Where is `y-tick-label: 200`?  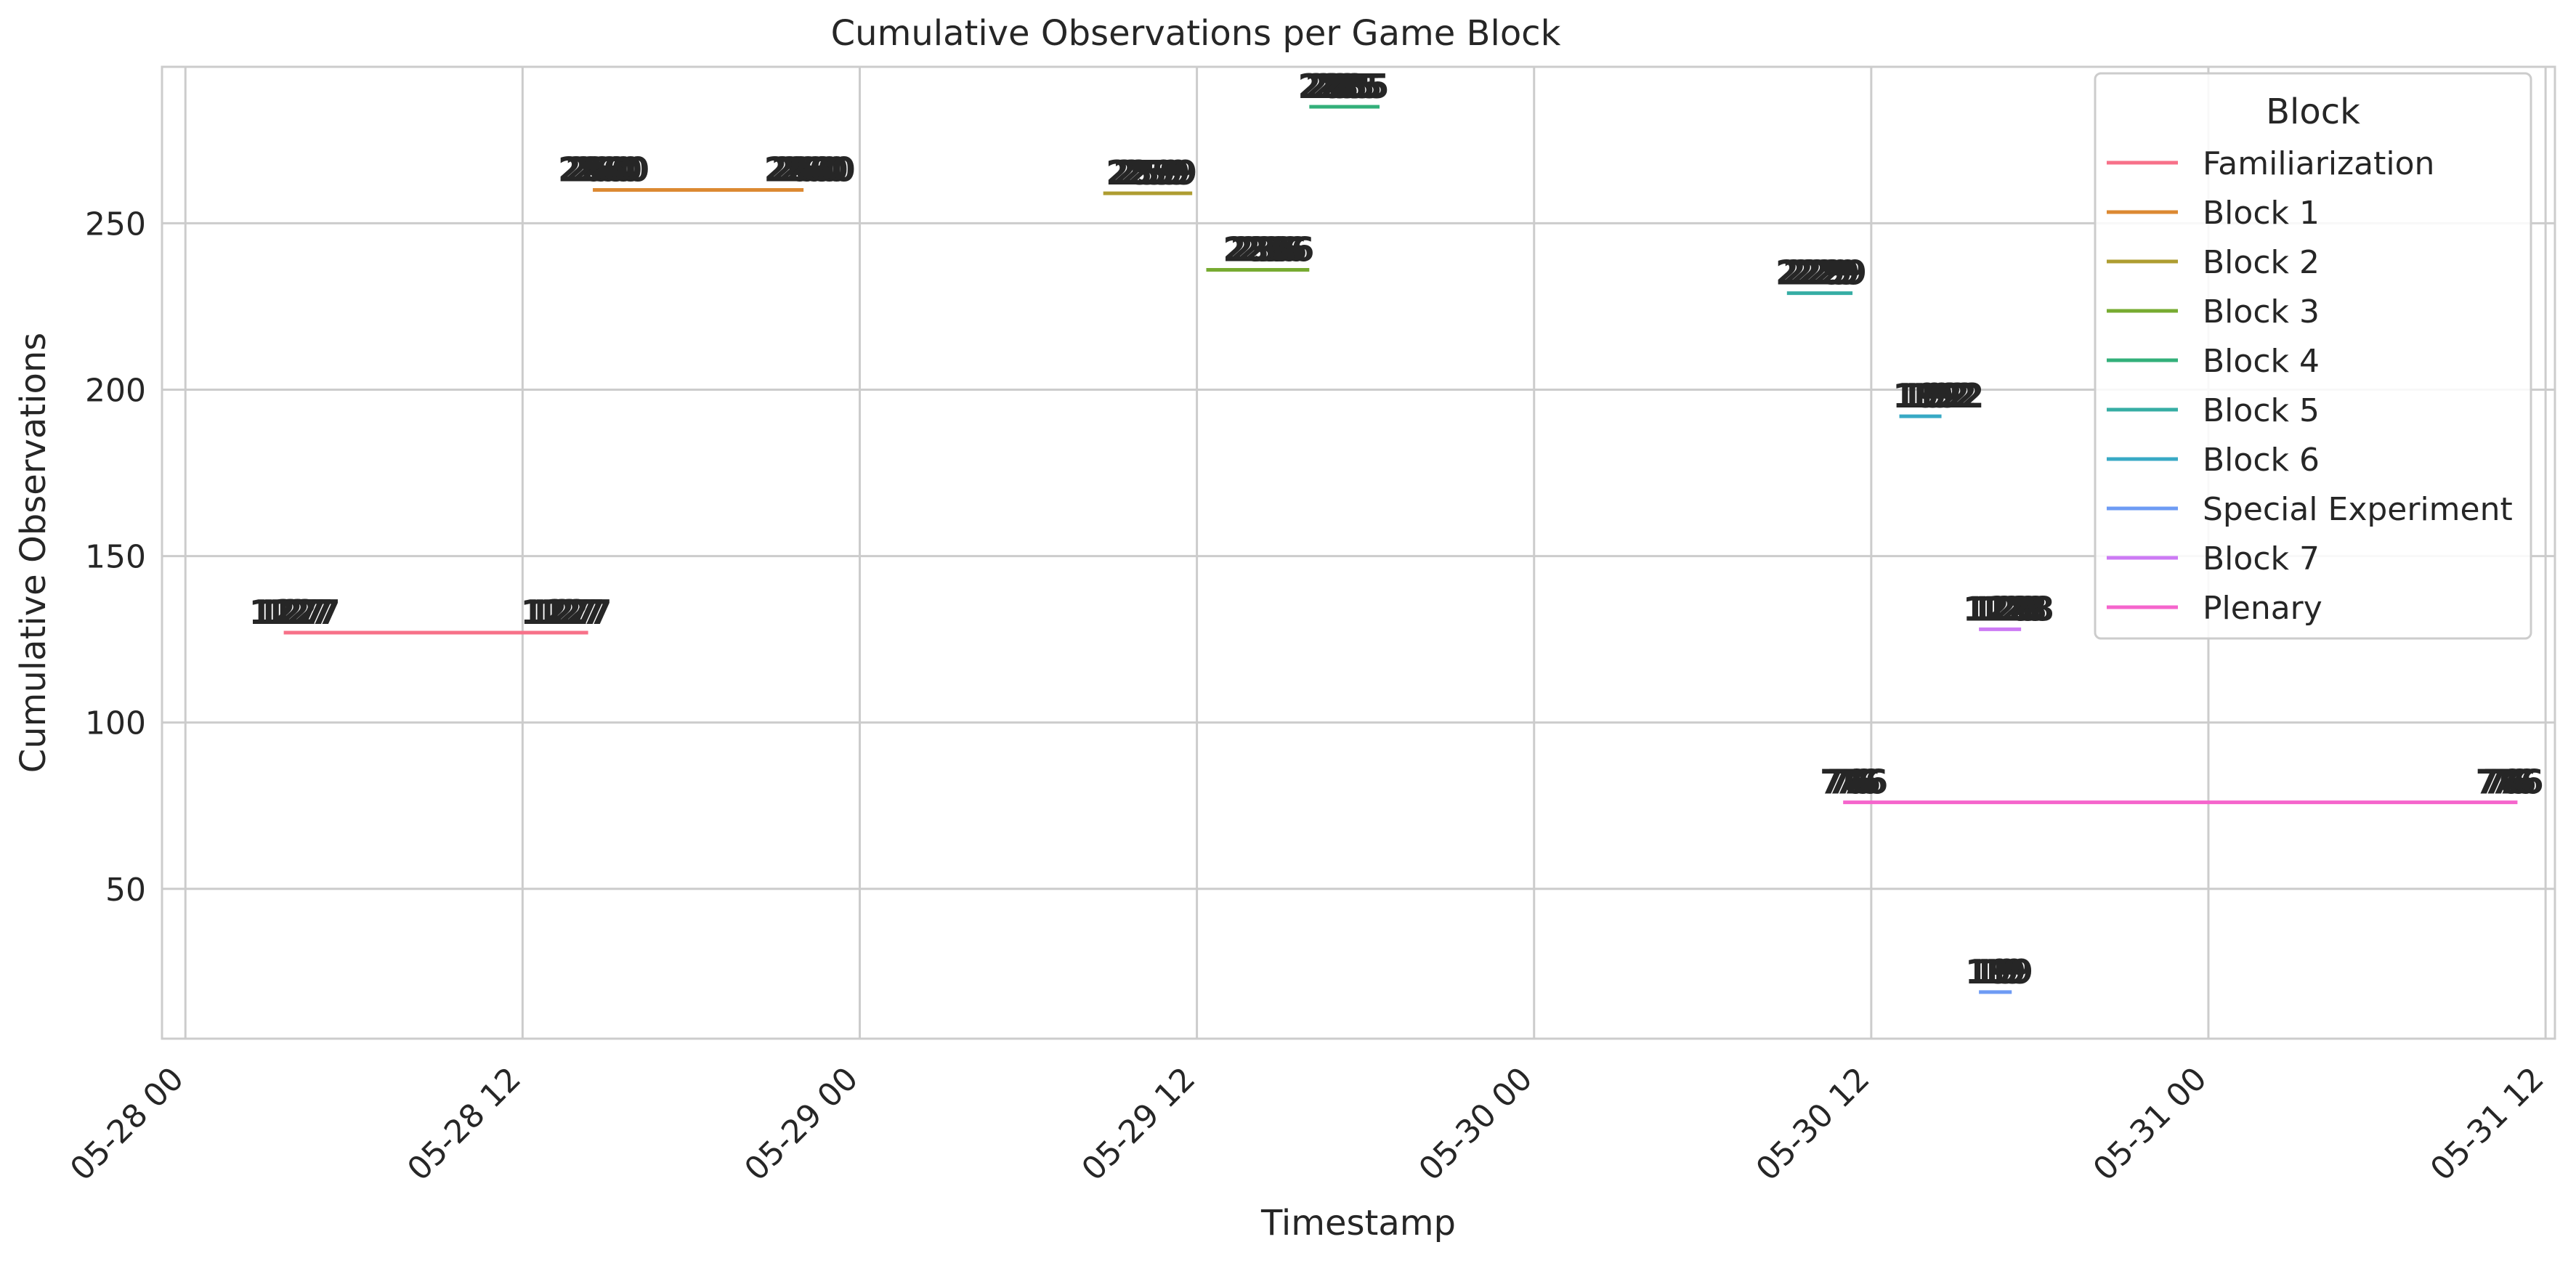
y-tick-label: 200 is located at coordinates (116, 391).